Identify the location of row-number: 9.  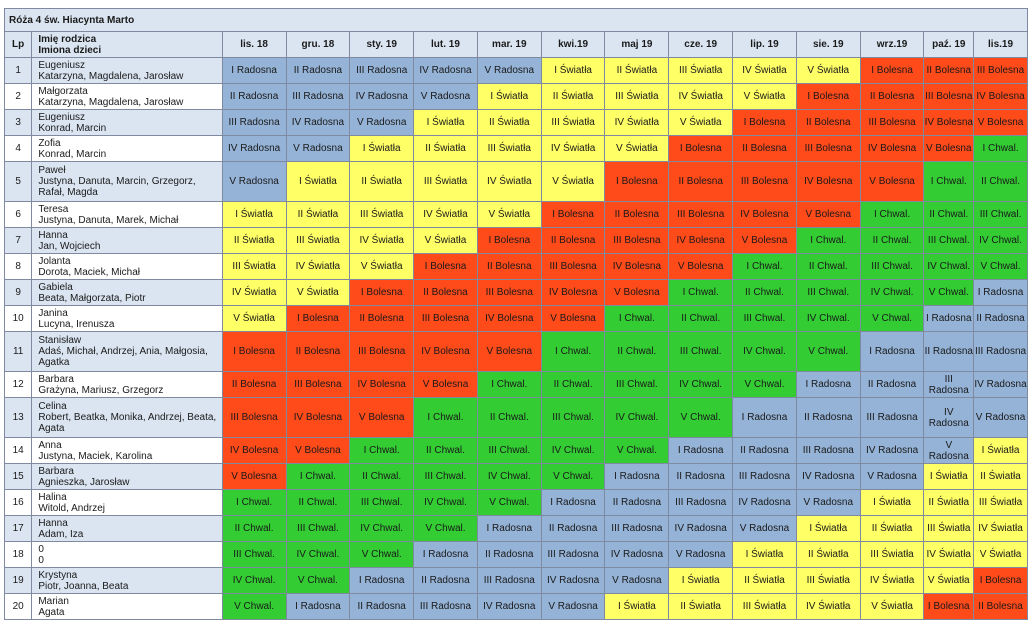
(18, 292).